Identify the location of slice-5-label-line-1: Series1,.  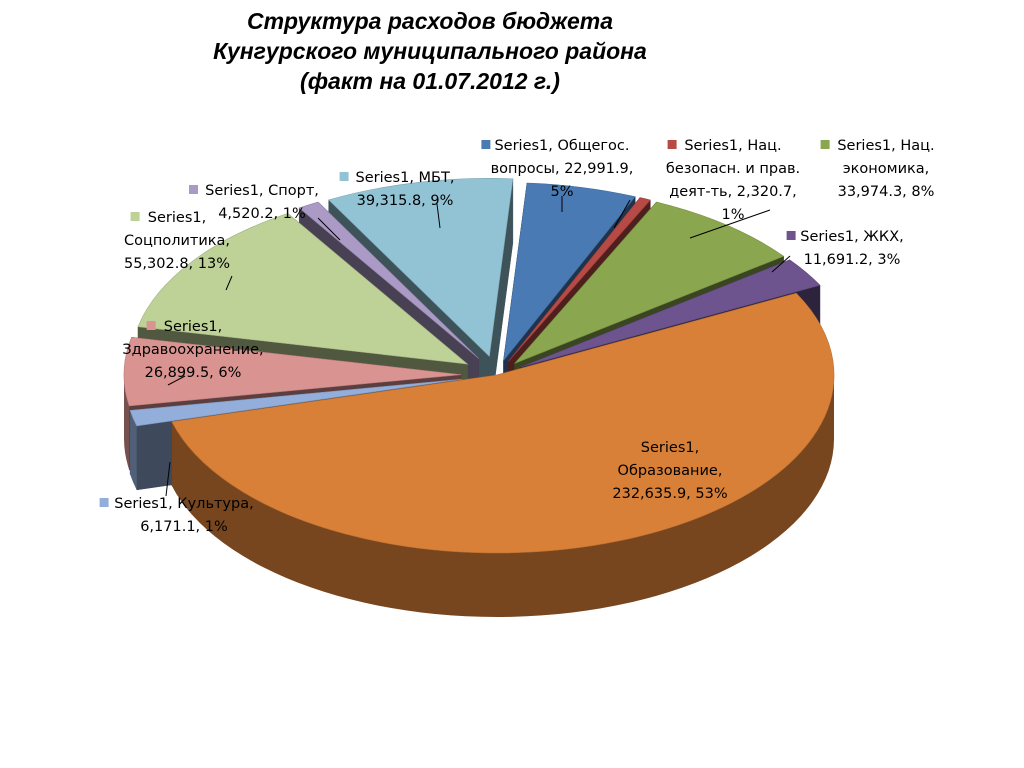
(670, 448).